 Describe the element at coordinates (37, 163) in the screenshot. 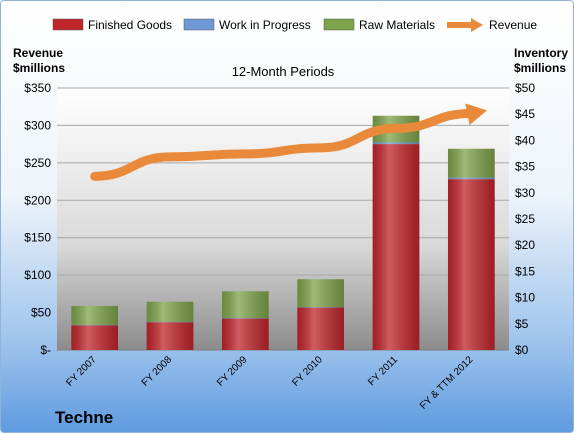

I see `left-tick-label: $250` at that location.